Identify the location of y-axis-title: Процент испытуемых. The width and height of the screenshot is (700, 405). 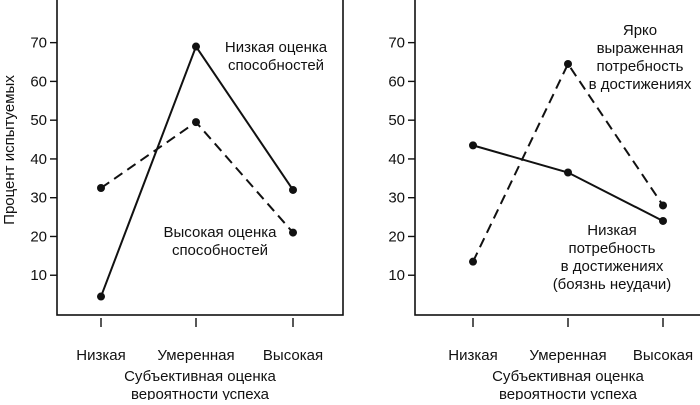
(9, 150).